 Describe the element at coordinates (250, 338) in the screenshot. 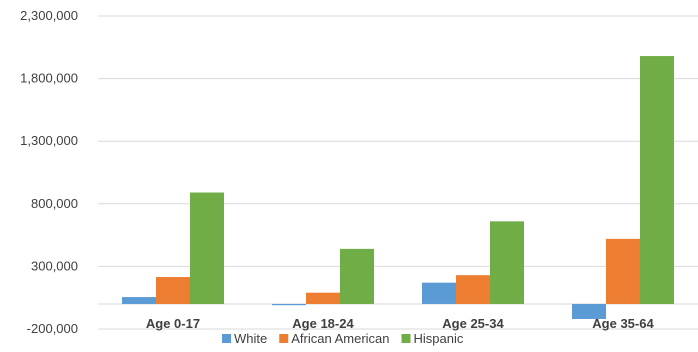

I see `legend-label: White` at that location.